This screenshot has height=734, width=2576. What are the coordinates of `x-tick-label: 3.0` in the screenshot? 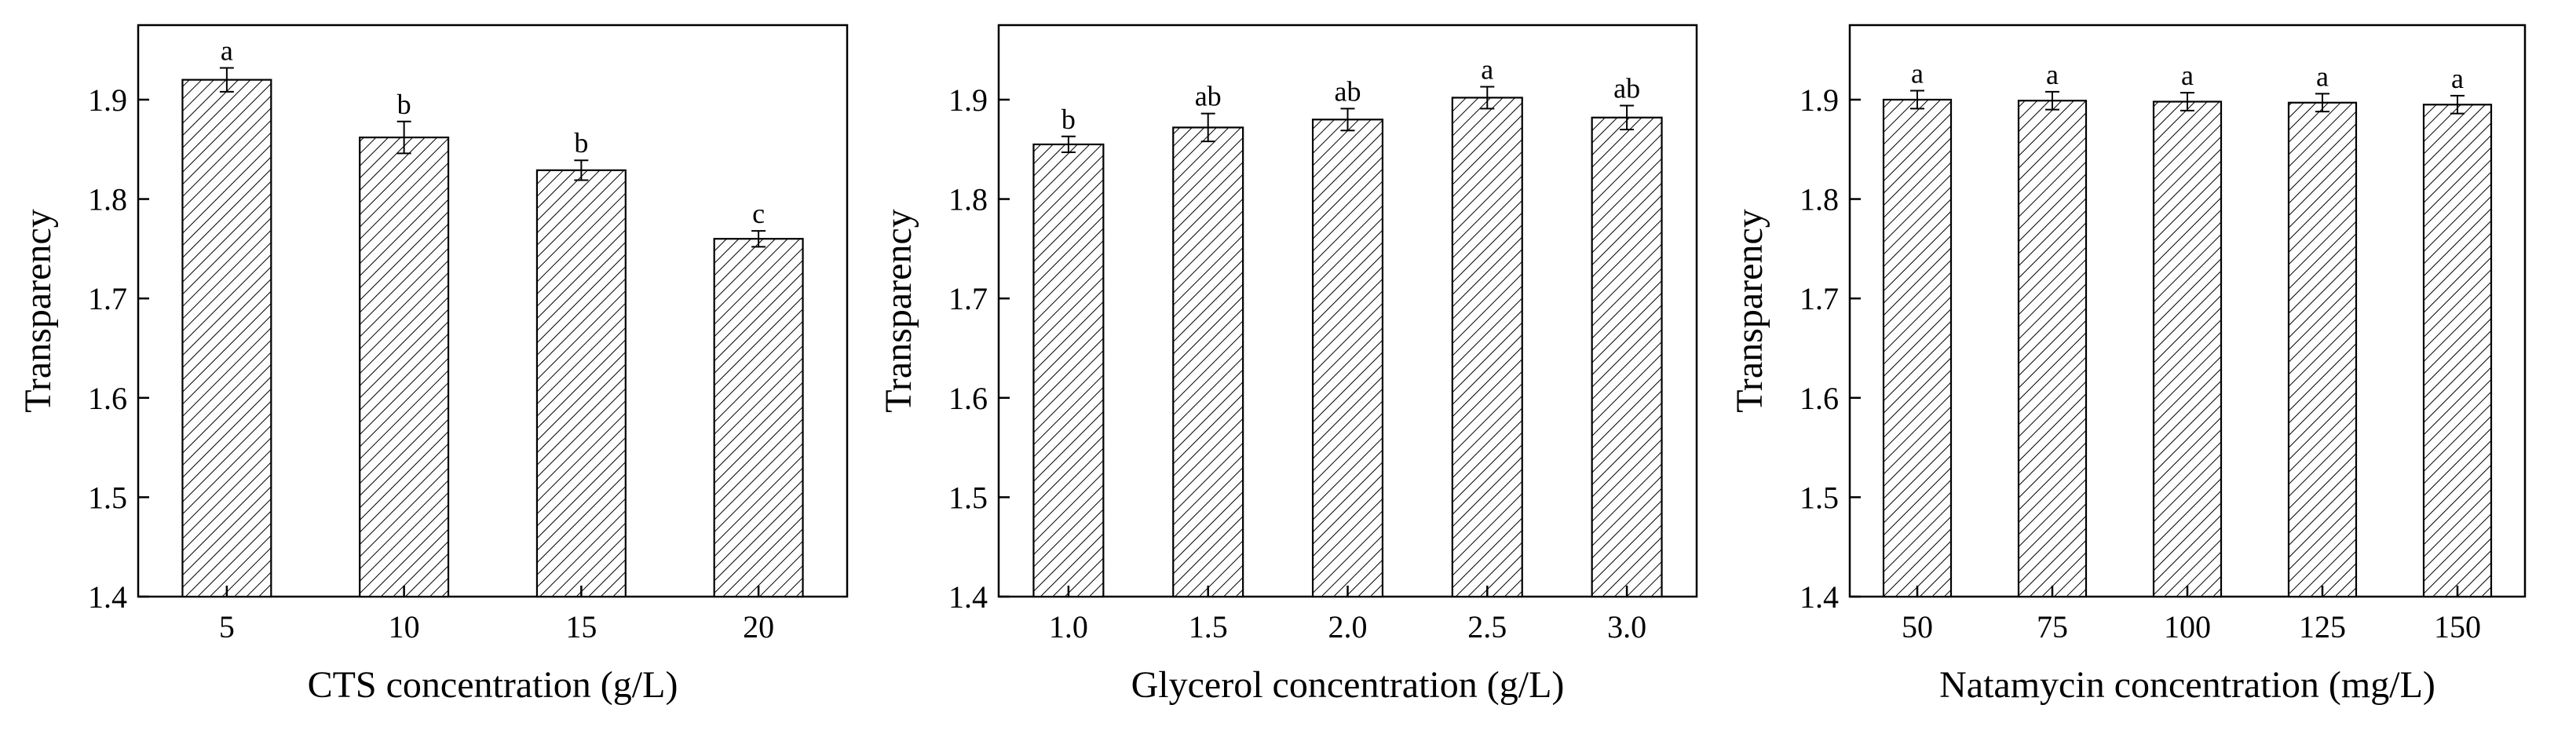 It's located at (1626, 627).